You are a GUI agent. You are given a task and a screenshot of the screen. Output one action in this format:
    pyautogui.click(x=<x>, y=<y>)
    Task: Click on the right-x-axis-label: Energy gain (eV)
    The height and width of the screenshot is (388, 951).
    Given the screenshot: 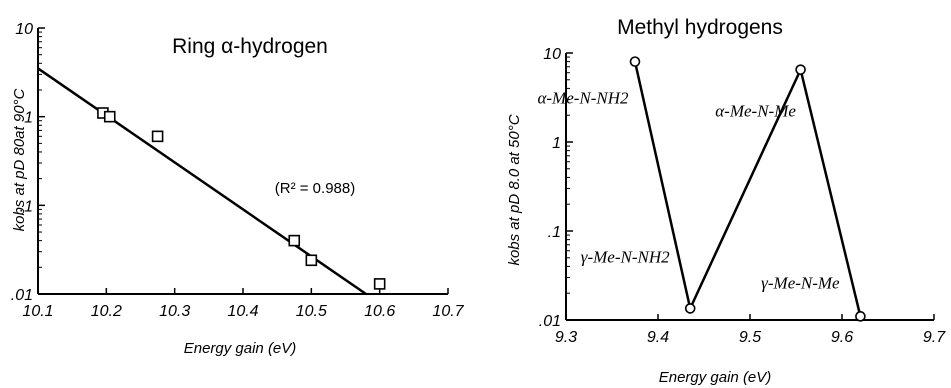 What is the action you would take?
    pyautogui.click(x=715, y=377)
    